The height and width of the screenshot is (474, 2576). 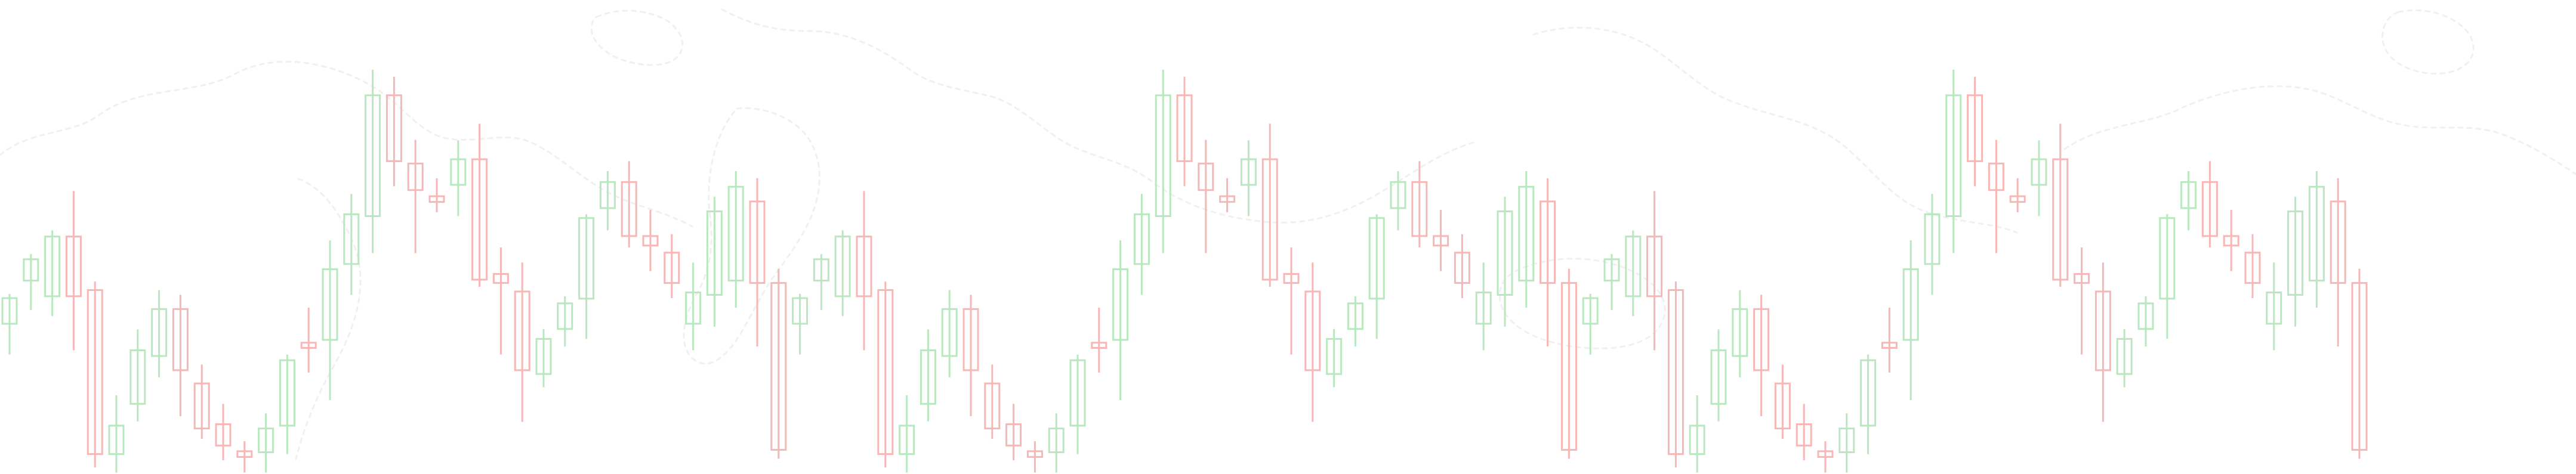 I want to click on watermark-map-south-america, so click(x=328, y=319).